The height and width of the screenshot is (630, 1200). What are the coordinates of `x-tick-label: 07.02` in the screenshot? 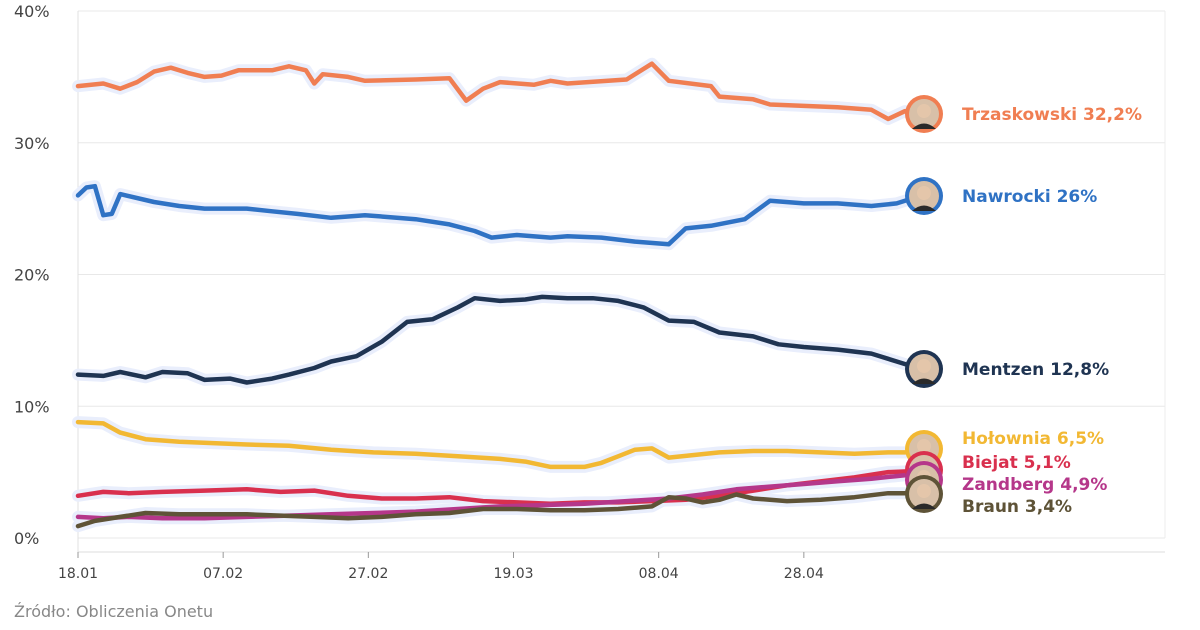 It's located at (223, 574).